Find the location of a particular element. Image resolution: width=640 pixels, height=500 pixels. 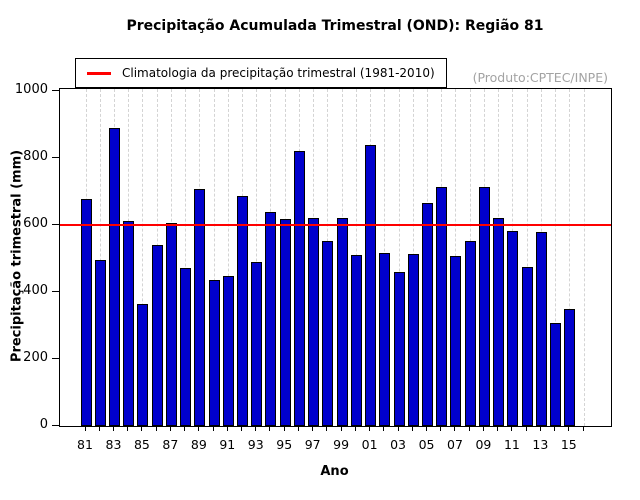

gridline-1990 is located at coordinates (214, 257).